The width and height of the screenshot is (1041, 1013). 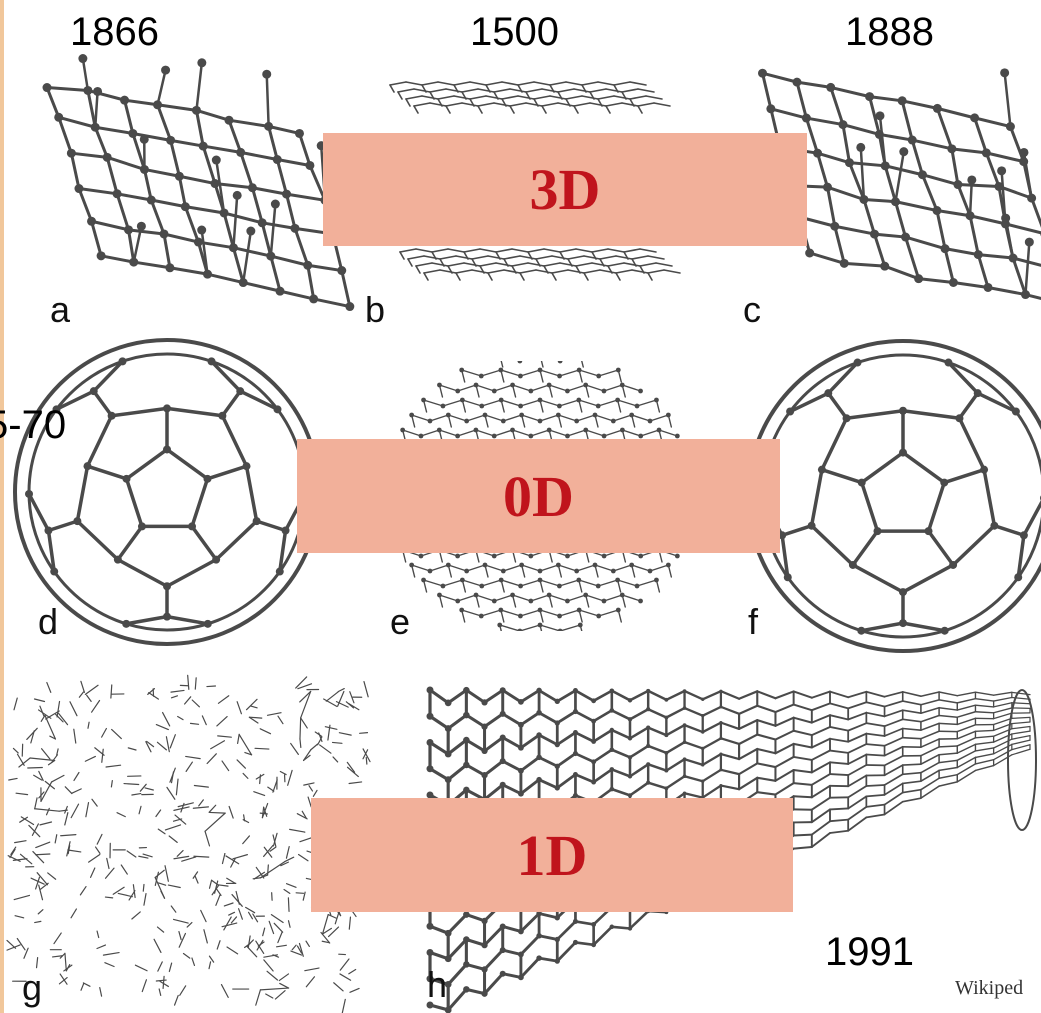 What do you see at coordinates (514, 32) in the screenshot?
I see `year-label-graphite: 1500` at bounding box center [514, 32].